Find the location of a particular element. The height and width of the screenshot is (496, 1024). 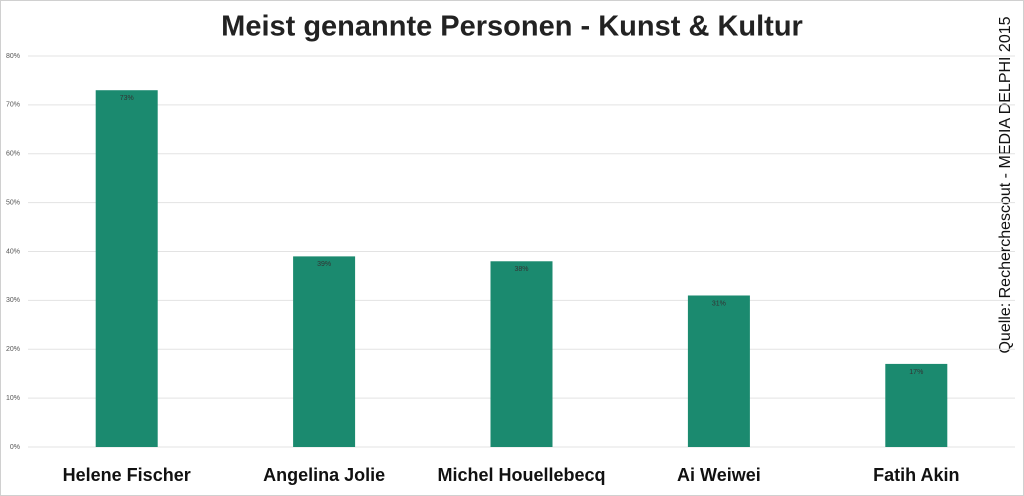

value-label: 31% is located at coordinates (719, 303).